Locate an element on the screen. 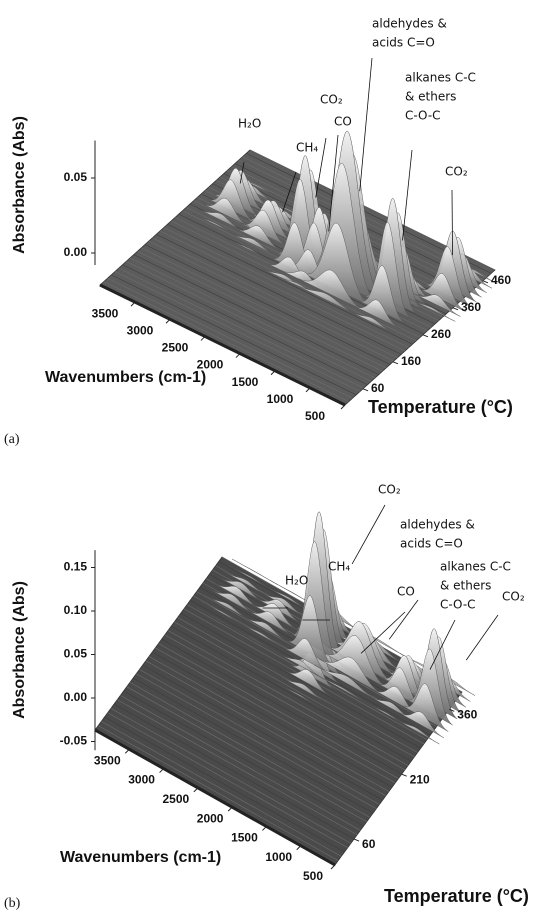 The height and width of the screenshot is (913, 554). peak-label: & ethers is located at coordinates (430, 97).